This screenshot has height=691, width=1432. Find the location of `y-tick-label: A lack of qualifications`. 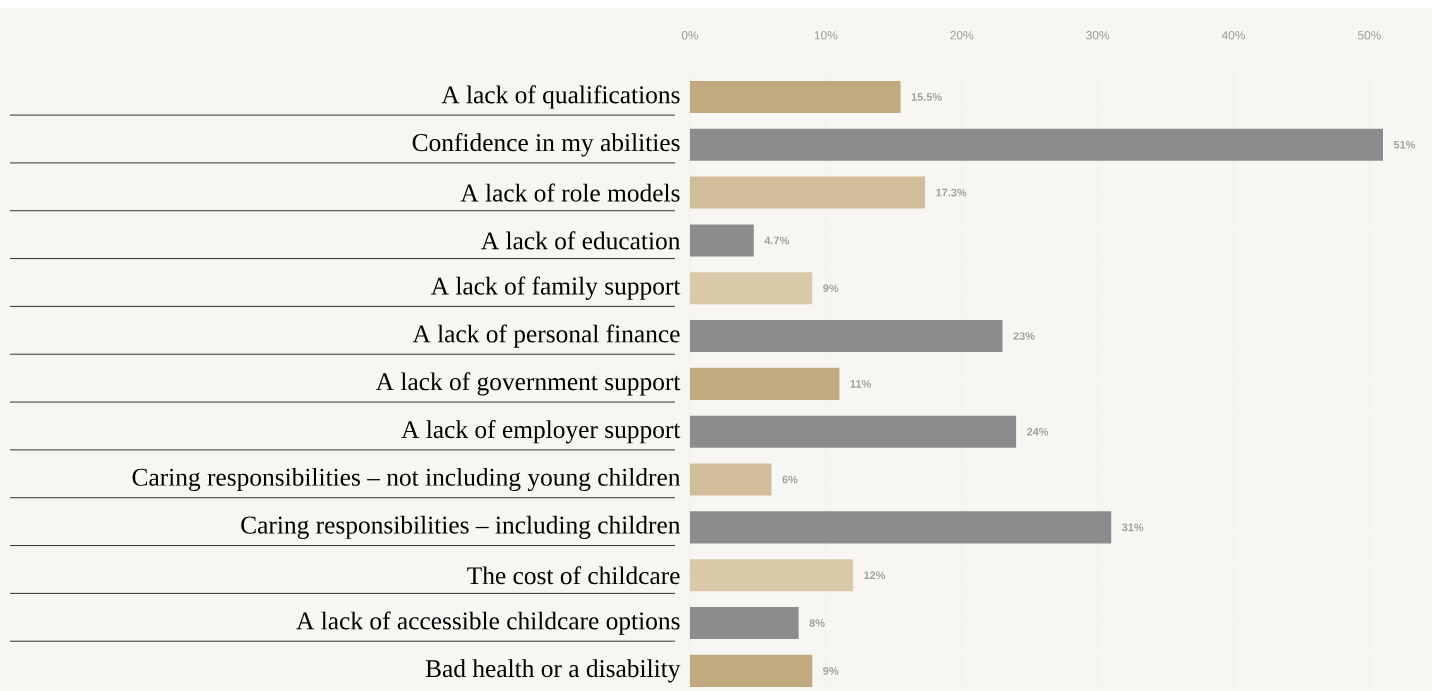

y-tick-label: A lack of qualifications is located at coordinates (560, 97).